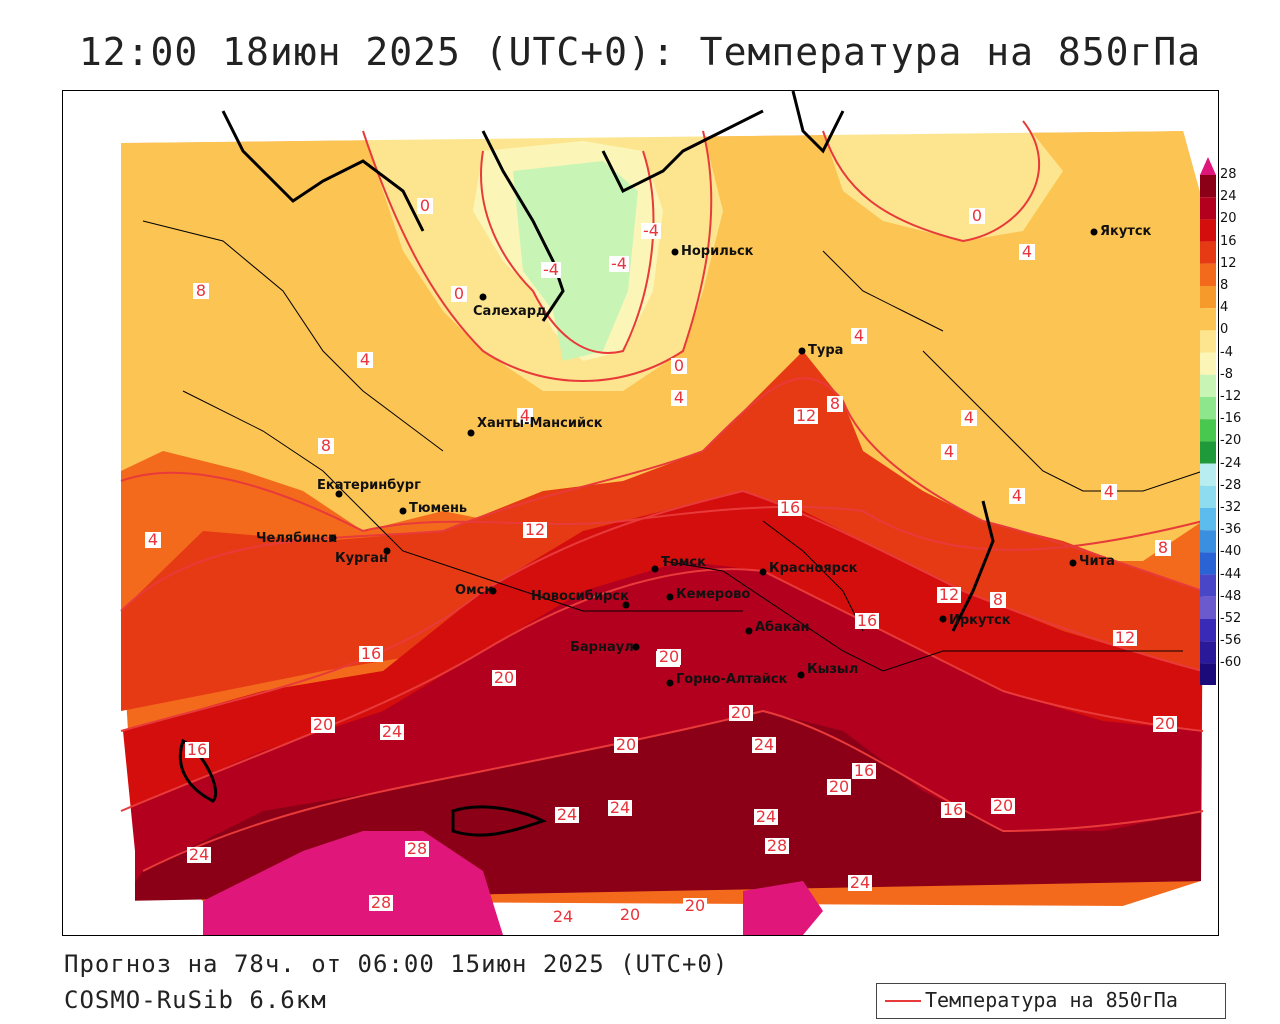 Image resolution: width=1280 pixels, height=1024 pixels. I want to click on colorbar-tick-label: -40, so click(1231, 552).